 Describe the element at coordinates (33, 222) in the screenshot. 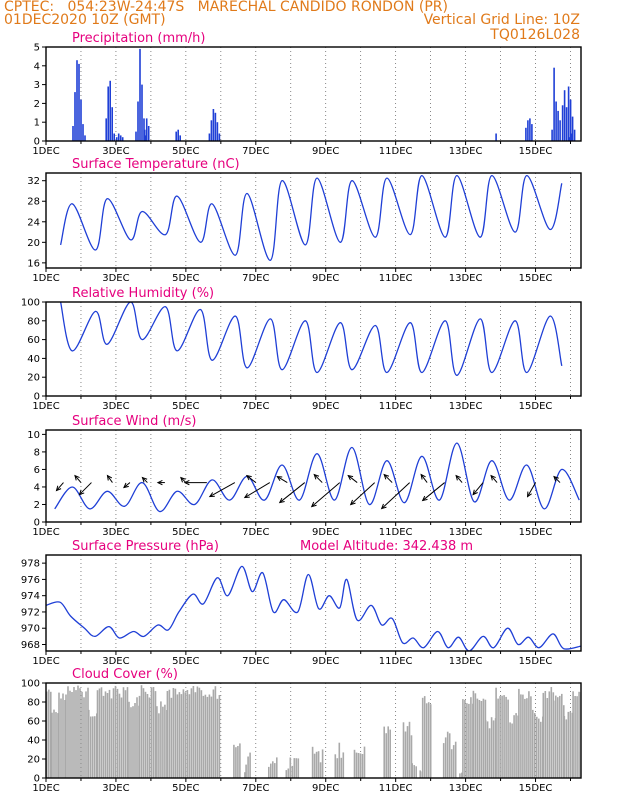

I see `y-tick-label: 24` at that location.